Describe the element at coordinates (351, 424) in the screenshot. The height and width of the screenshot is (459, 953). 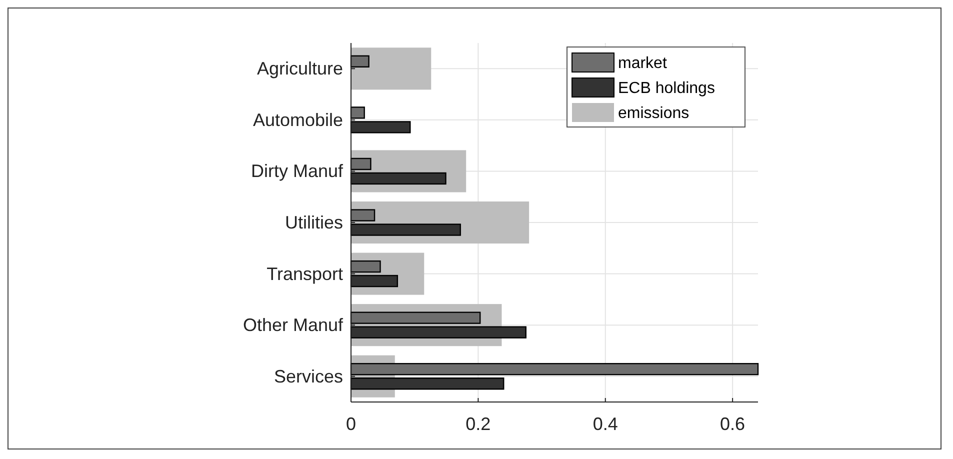
I see `x-tick-label: 0` at that location.